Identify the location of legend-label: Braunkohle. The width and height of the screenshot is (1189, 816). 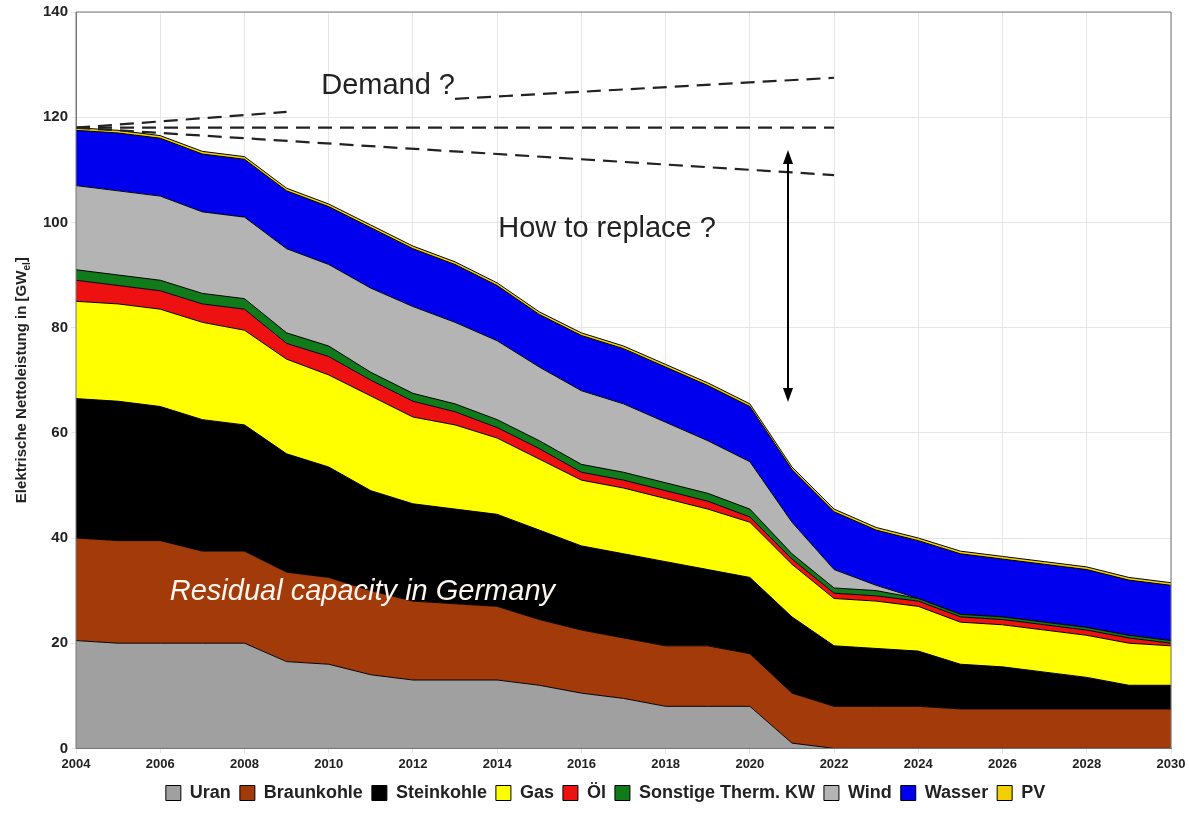
(313, 791).